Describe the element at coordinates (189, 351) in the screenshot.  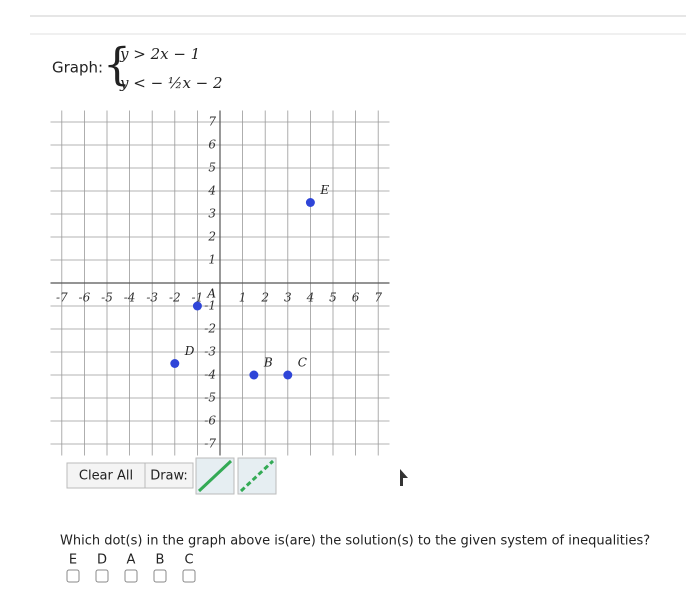
I see `point-label: D` at that location.